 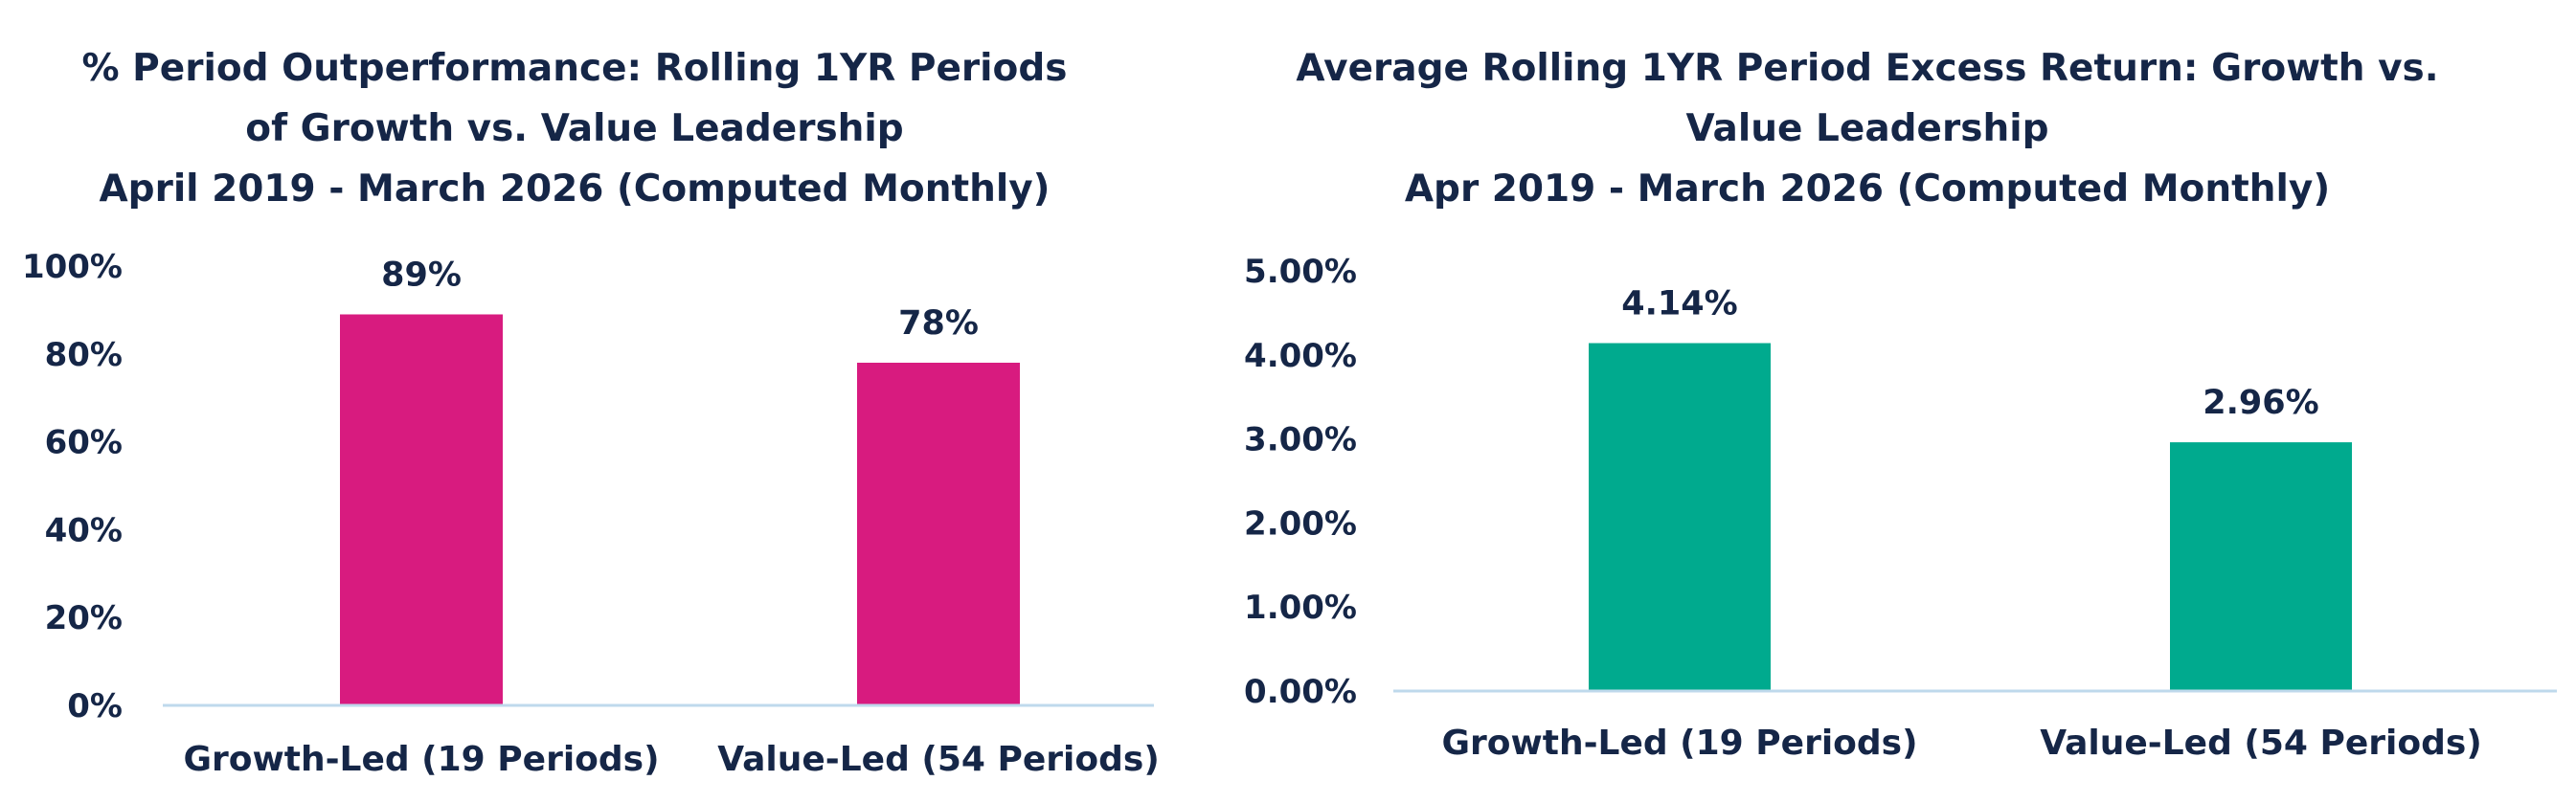 What do you see at coordinates (1300, 272) in the screenshot?
I see `y-tick-label: 5.00%` at bounding box center [1300, 272].